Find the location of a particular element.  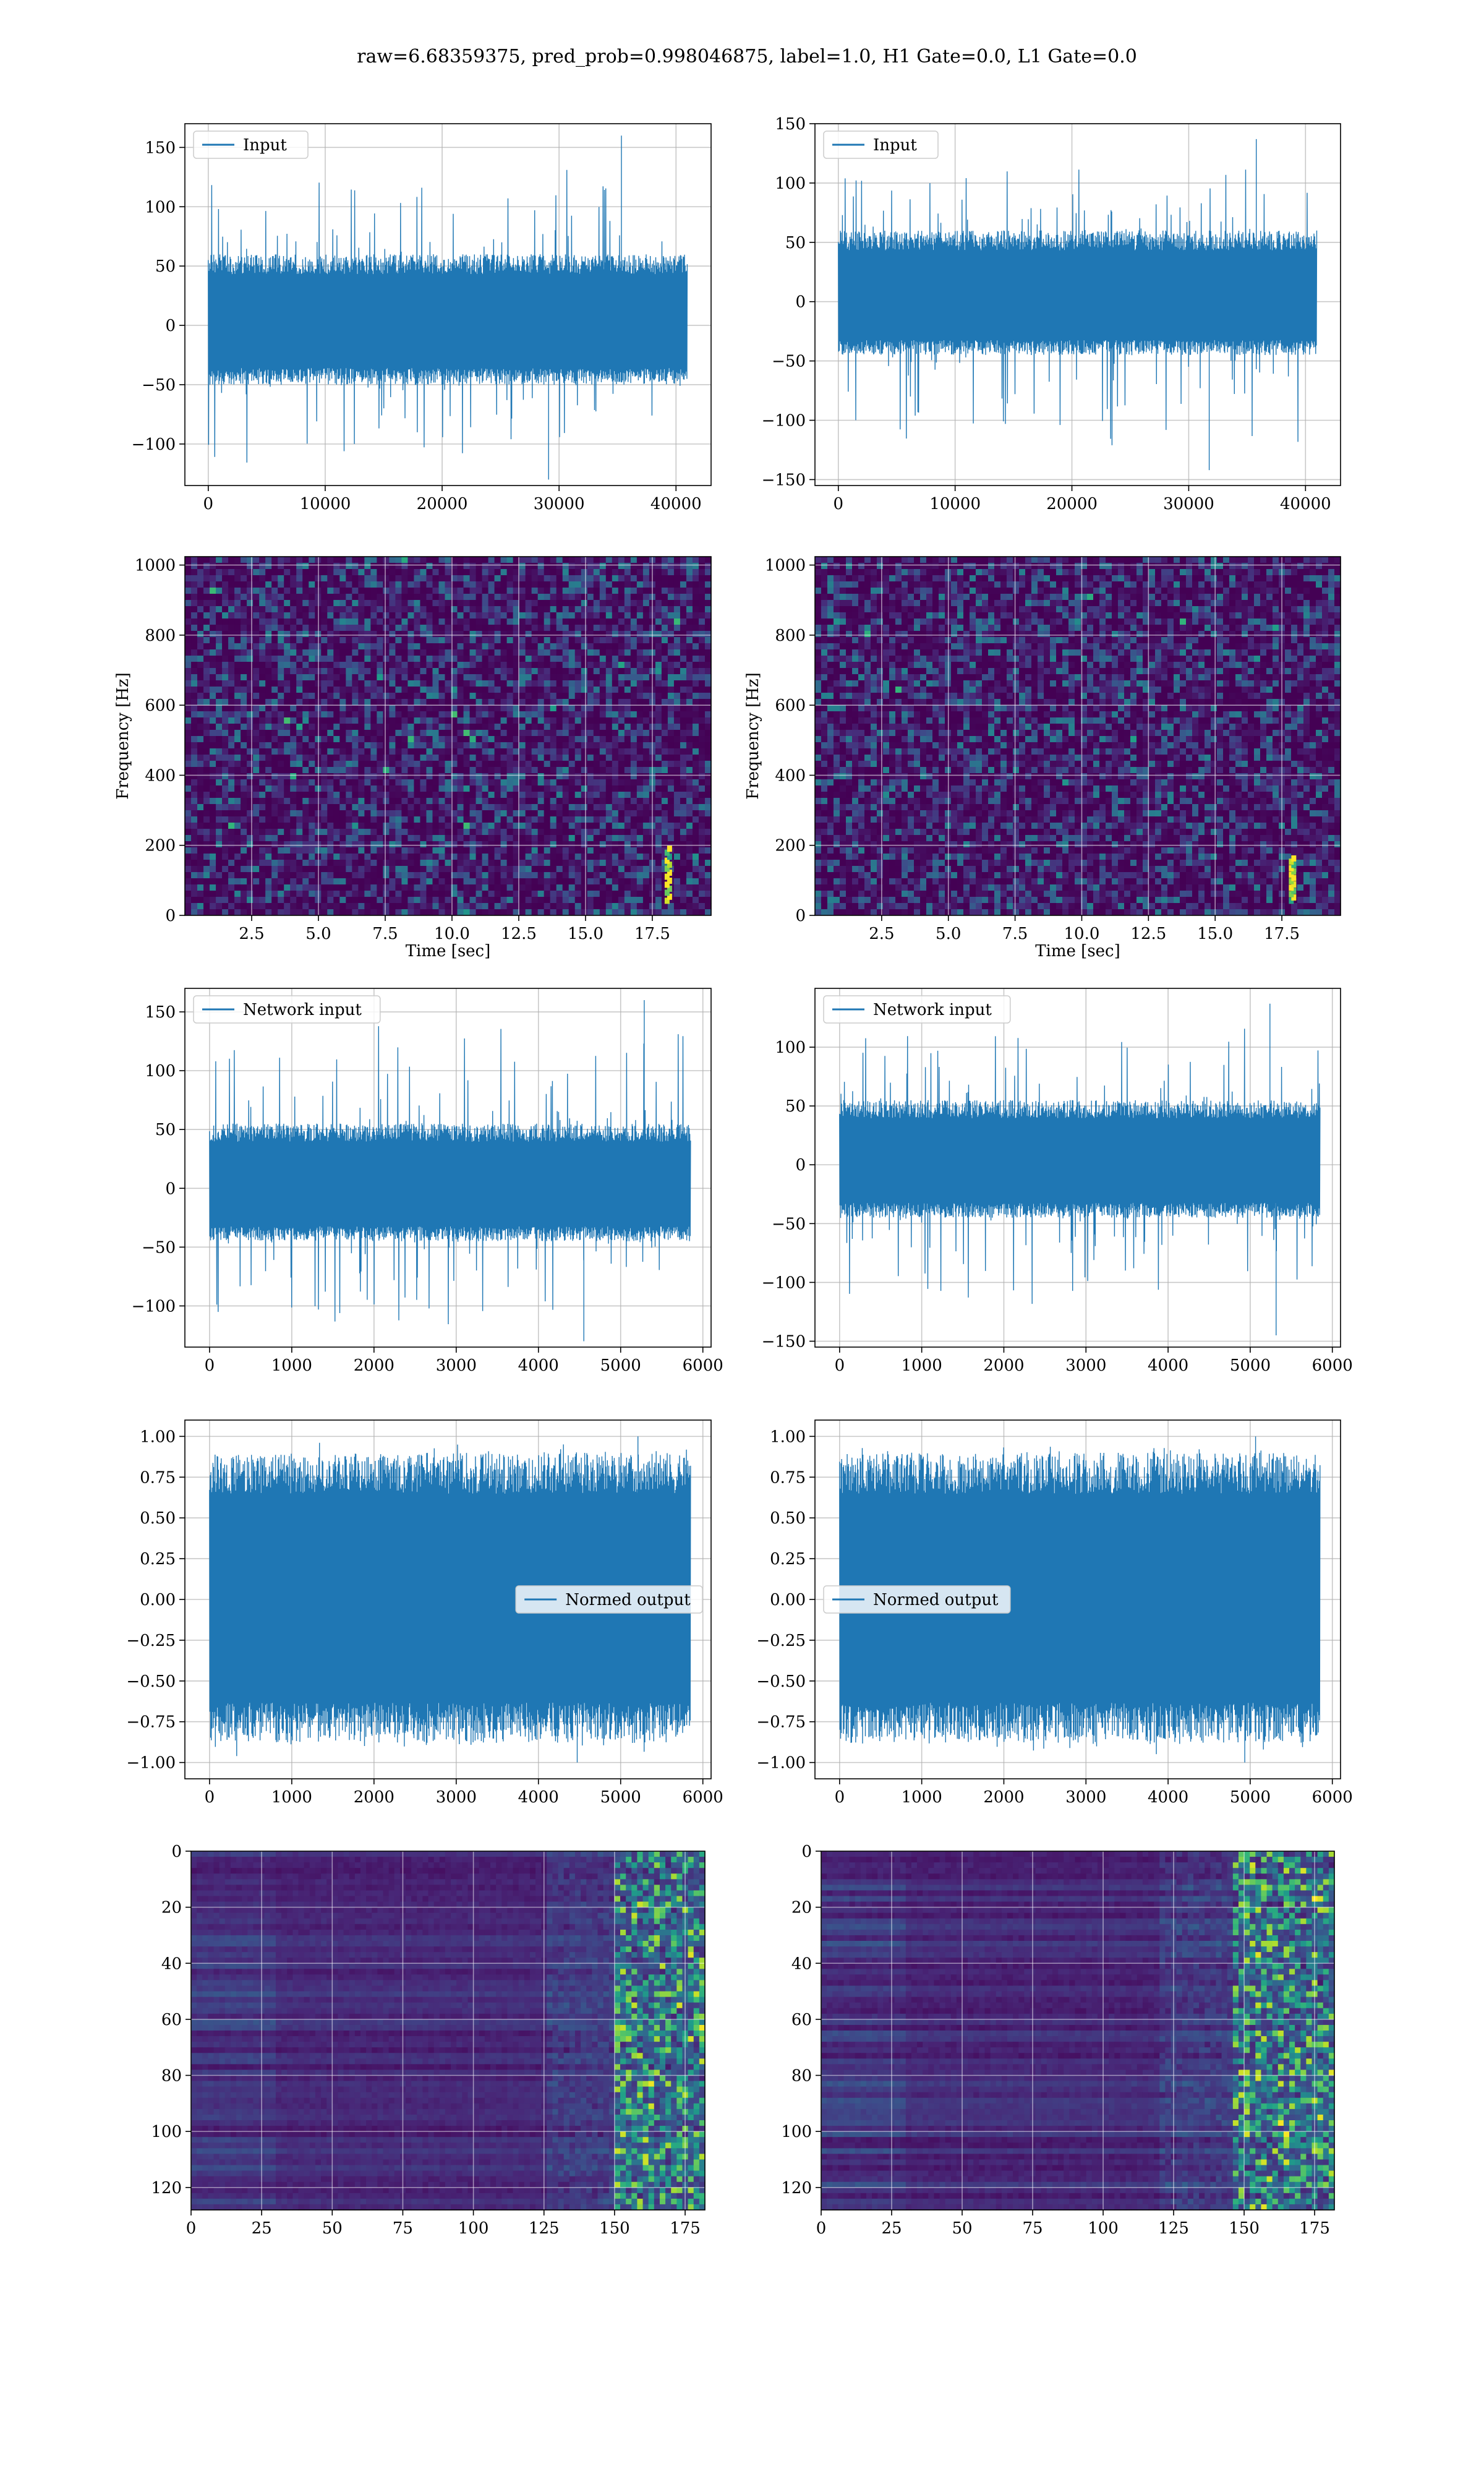

x-tick-label: 40000 is located at coordinates (1305, 504).